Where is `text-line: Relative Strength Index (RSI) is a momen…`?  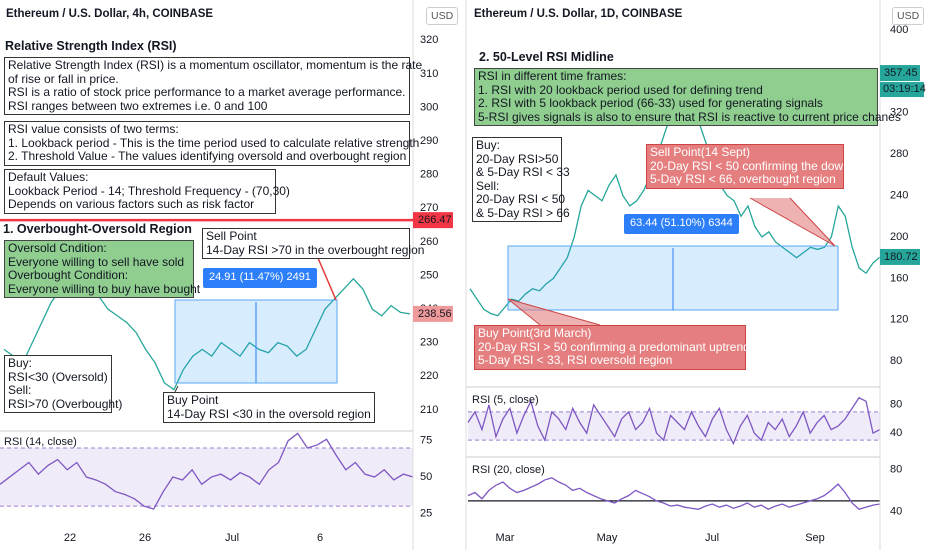
text-line: Relative Strength Index (RSI) is a momen… is located at coordinates (215, 65).